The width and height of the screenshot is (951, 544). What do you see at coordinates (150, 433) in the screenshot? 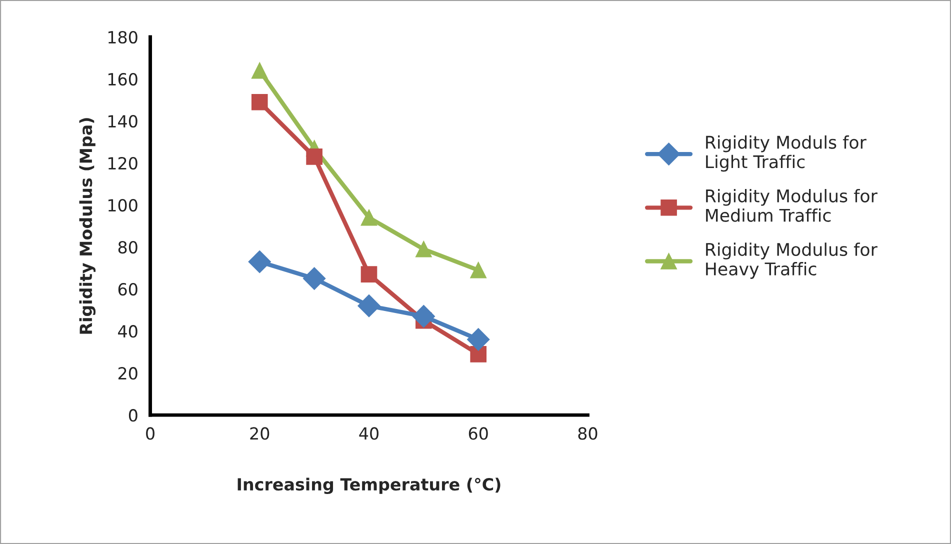
I see `x-tick-label: 0` at bounding box center [150, 433].